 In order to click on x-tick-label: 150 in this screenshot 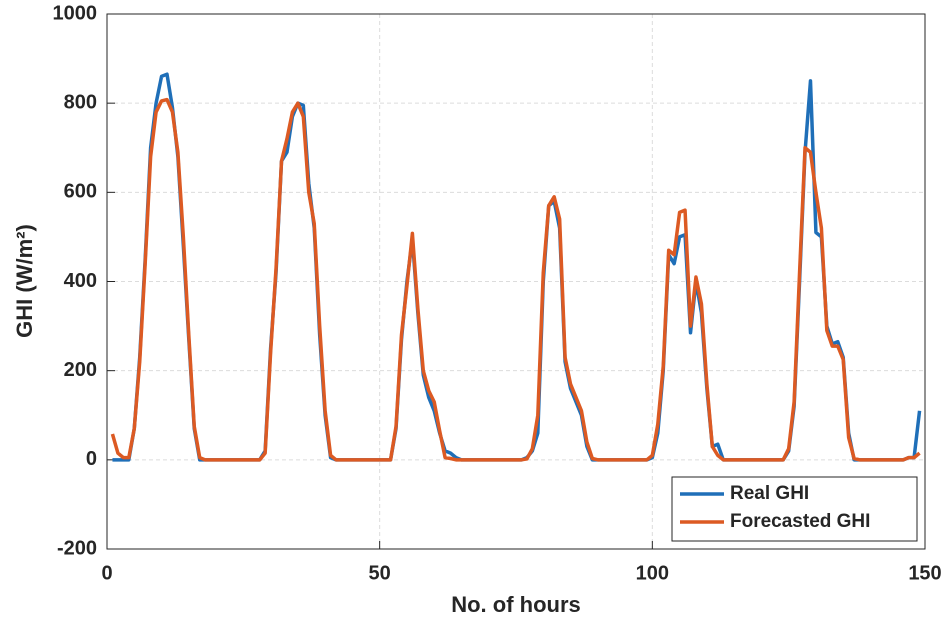, I will do `click(924, 573)`.